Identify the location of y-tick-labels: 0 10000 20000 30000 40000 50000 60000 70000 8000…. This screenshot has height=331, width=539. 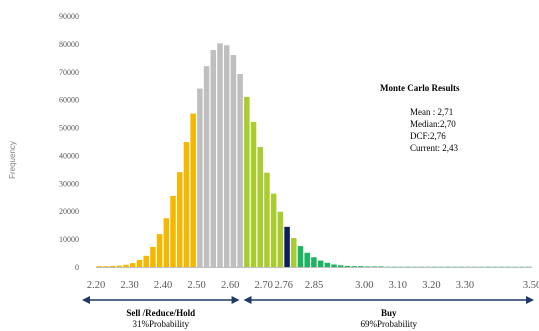
(69, 142).